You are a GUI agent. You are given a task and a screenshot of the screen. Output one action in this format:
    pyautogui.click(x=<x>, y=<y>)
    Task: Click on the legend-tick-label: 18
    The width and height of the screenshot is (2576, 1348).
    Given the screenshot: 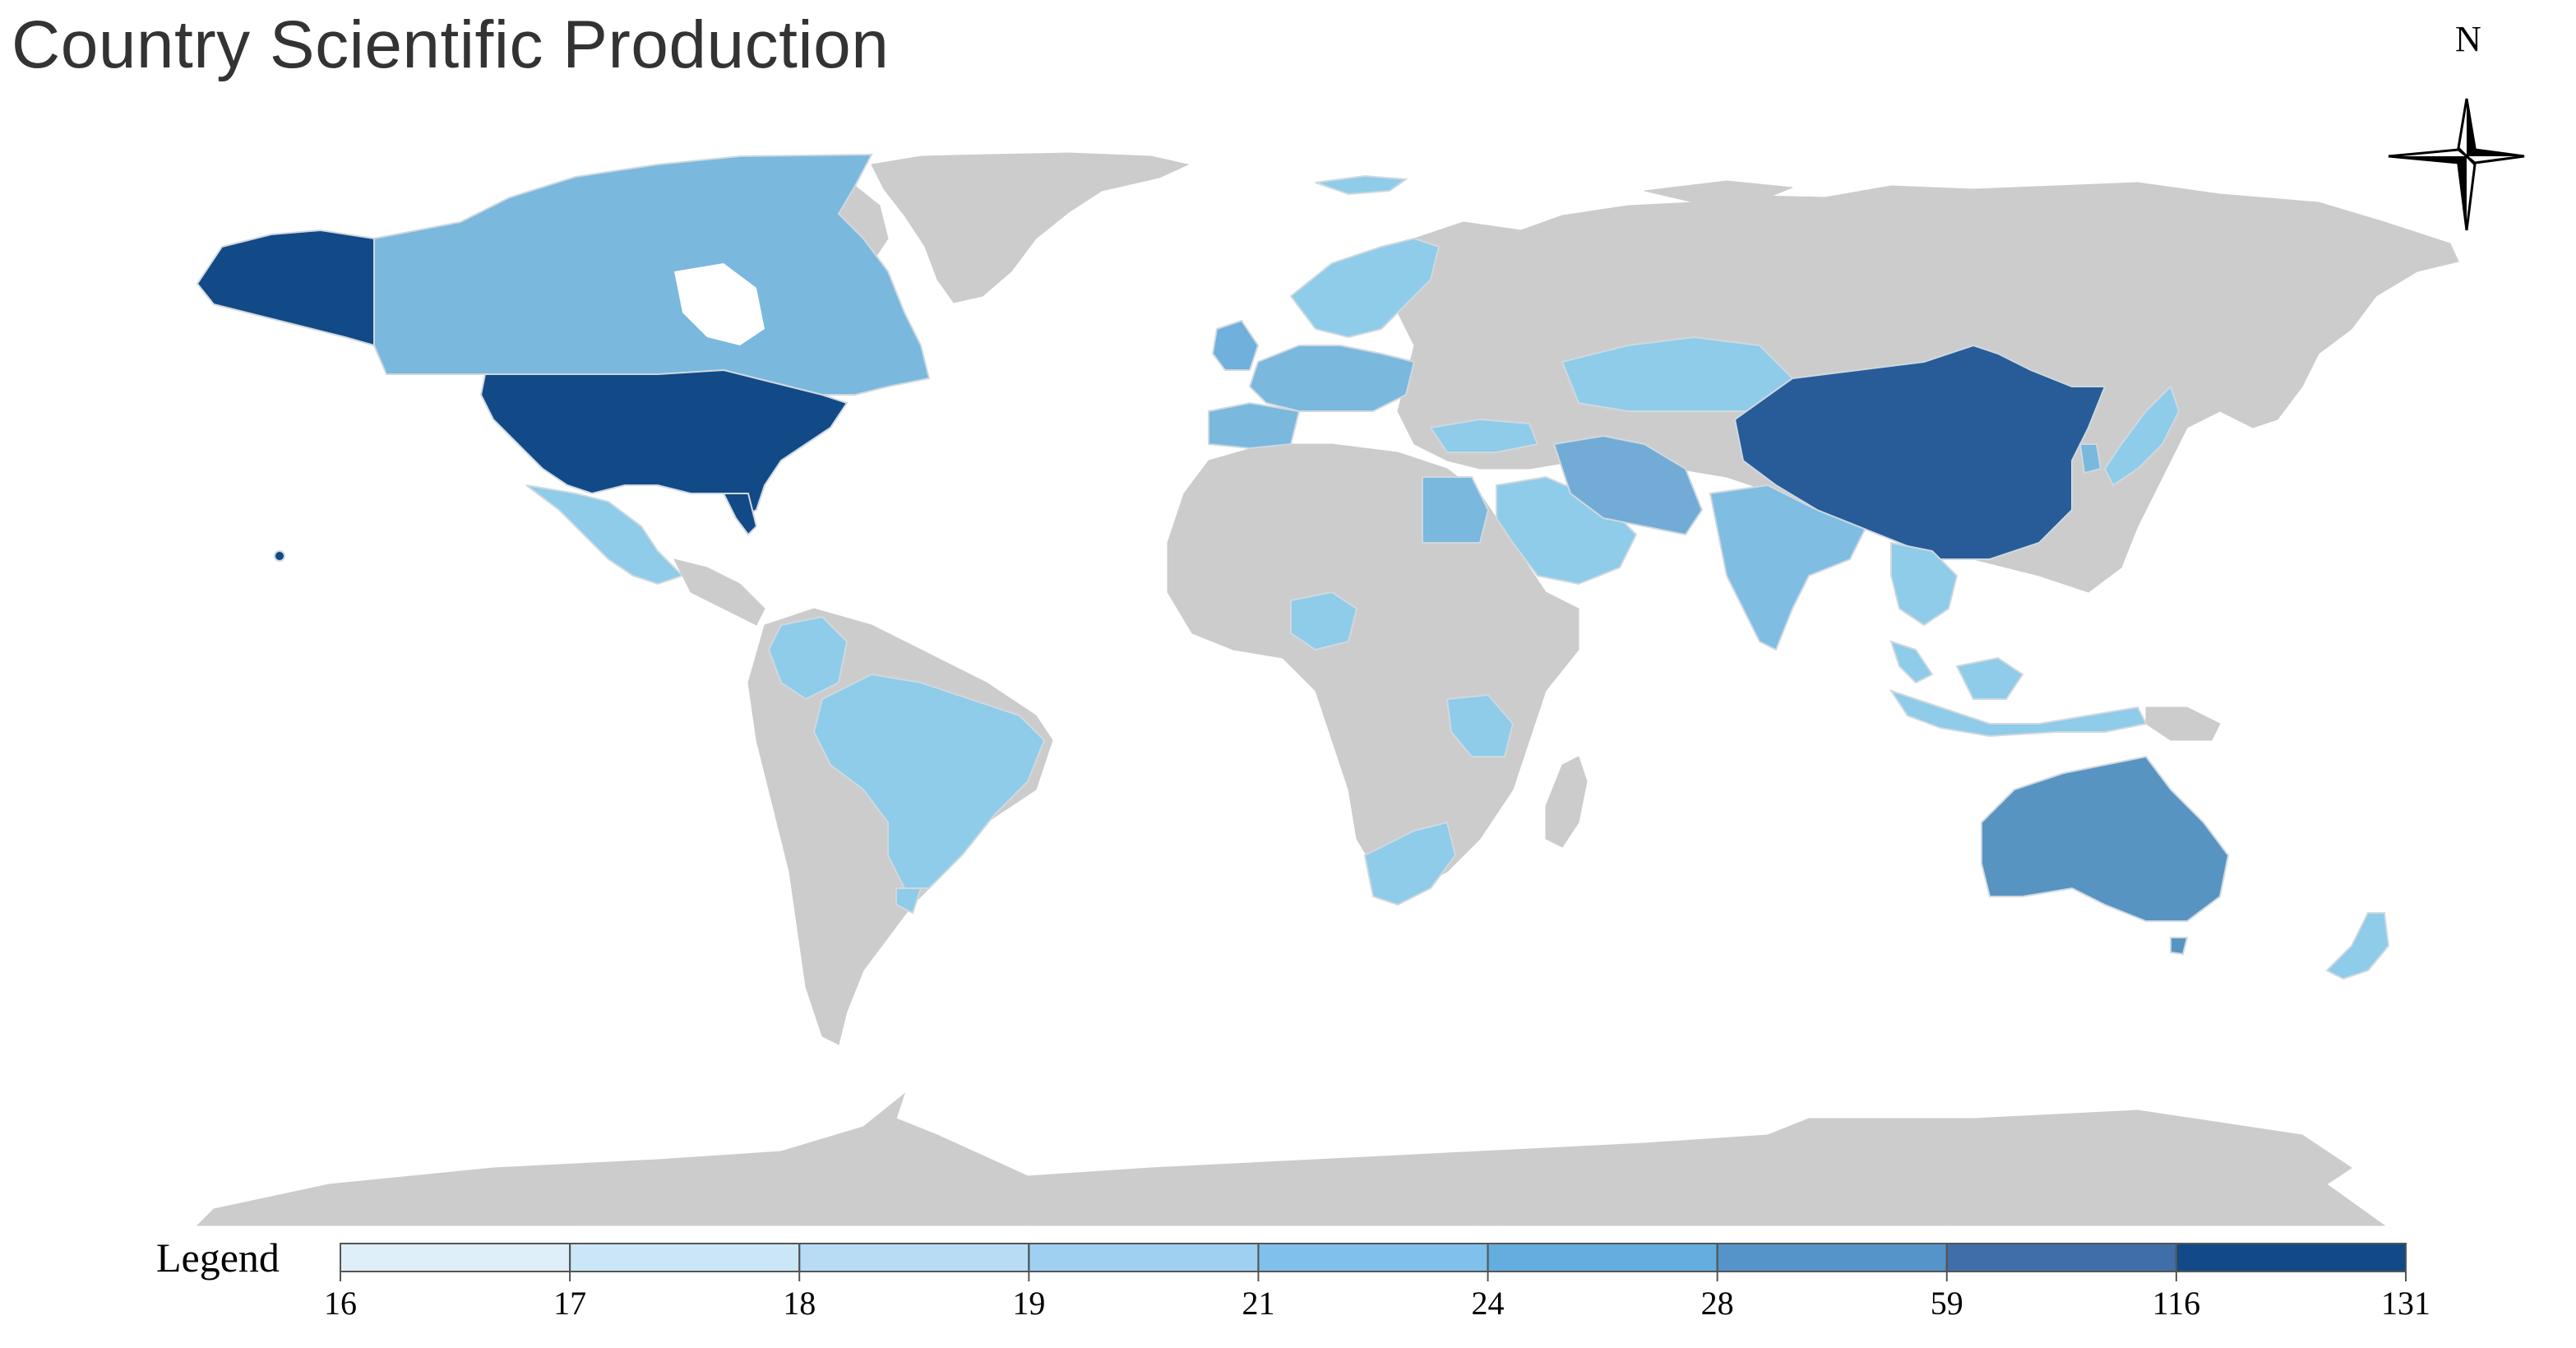 What is the action you would take?
    pyautogui.click(x=799, y=1303)
    